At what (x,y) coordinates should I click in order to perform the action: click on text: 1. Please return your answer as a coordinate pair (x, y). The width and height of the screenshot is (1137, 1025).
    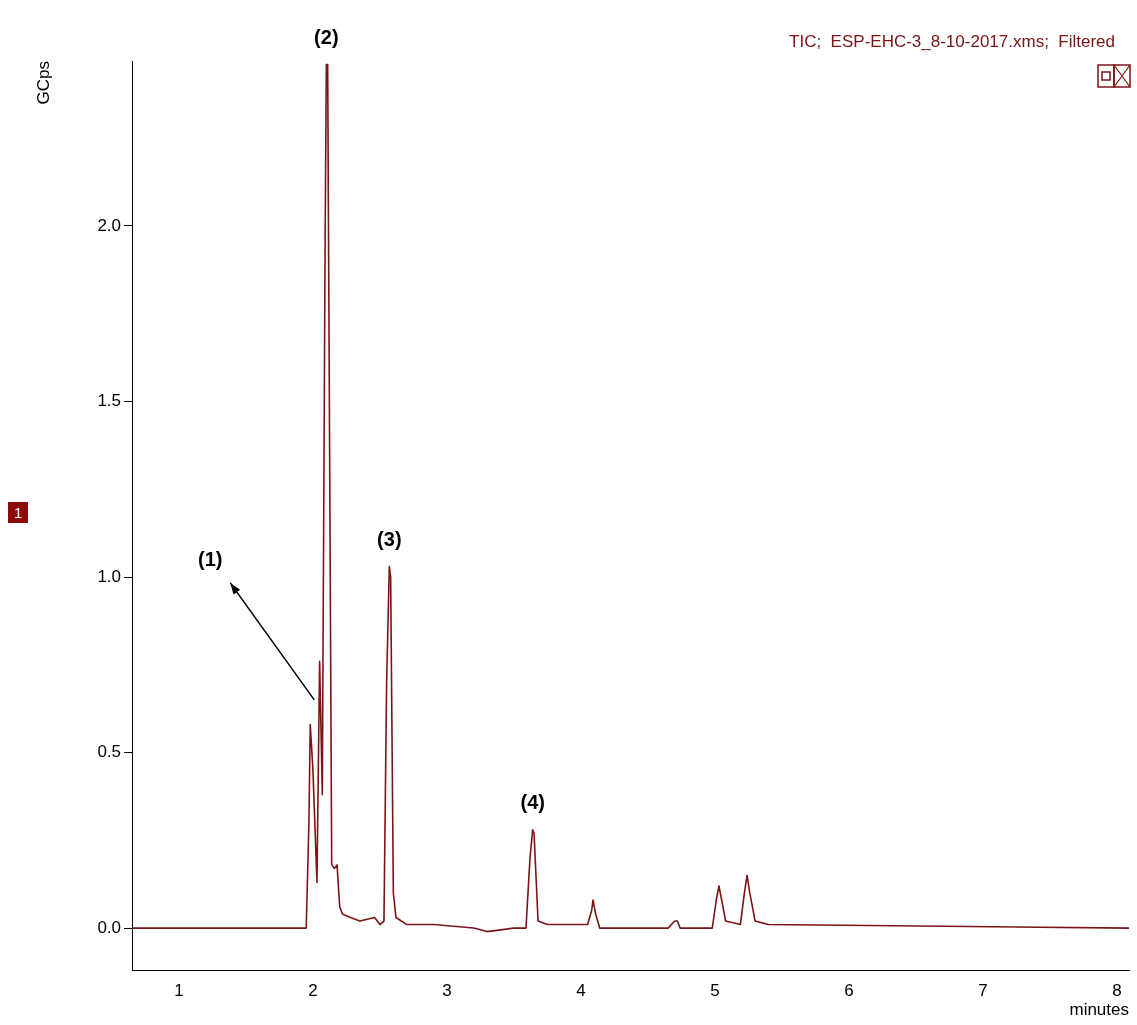
    Looking at the image, I should click on (18, 512).